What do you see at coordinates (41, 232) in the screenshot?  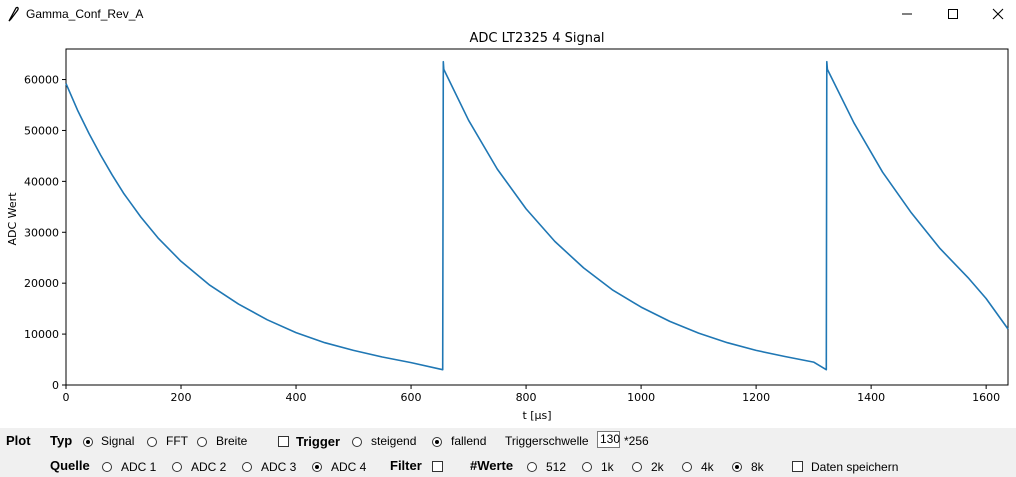 I see `y-tick-label: 30000` at bounding box center [41, 232].